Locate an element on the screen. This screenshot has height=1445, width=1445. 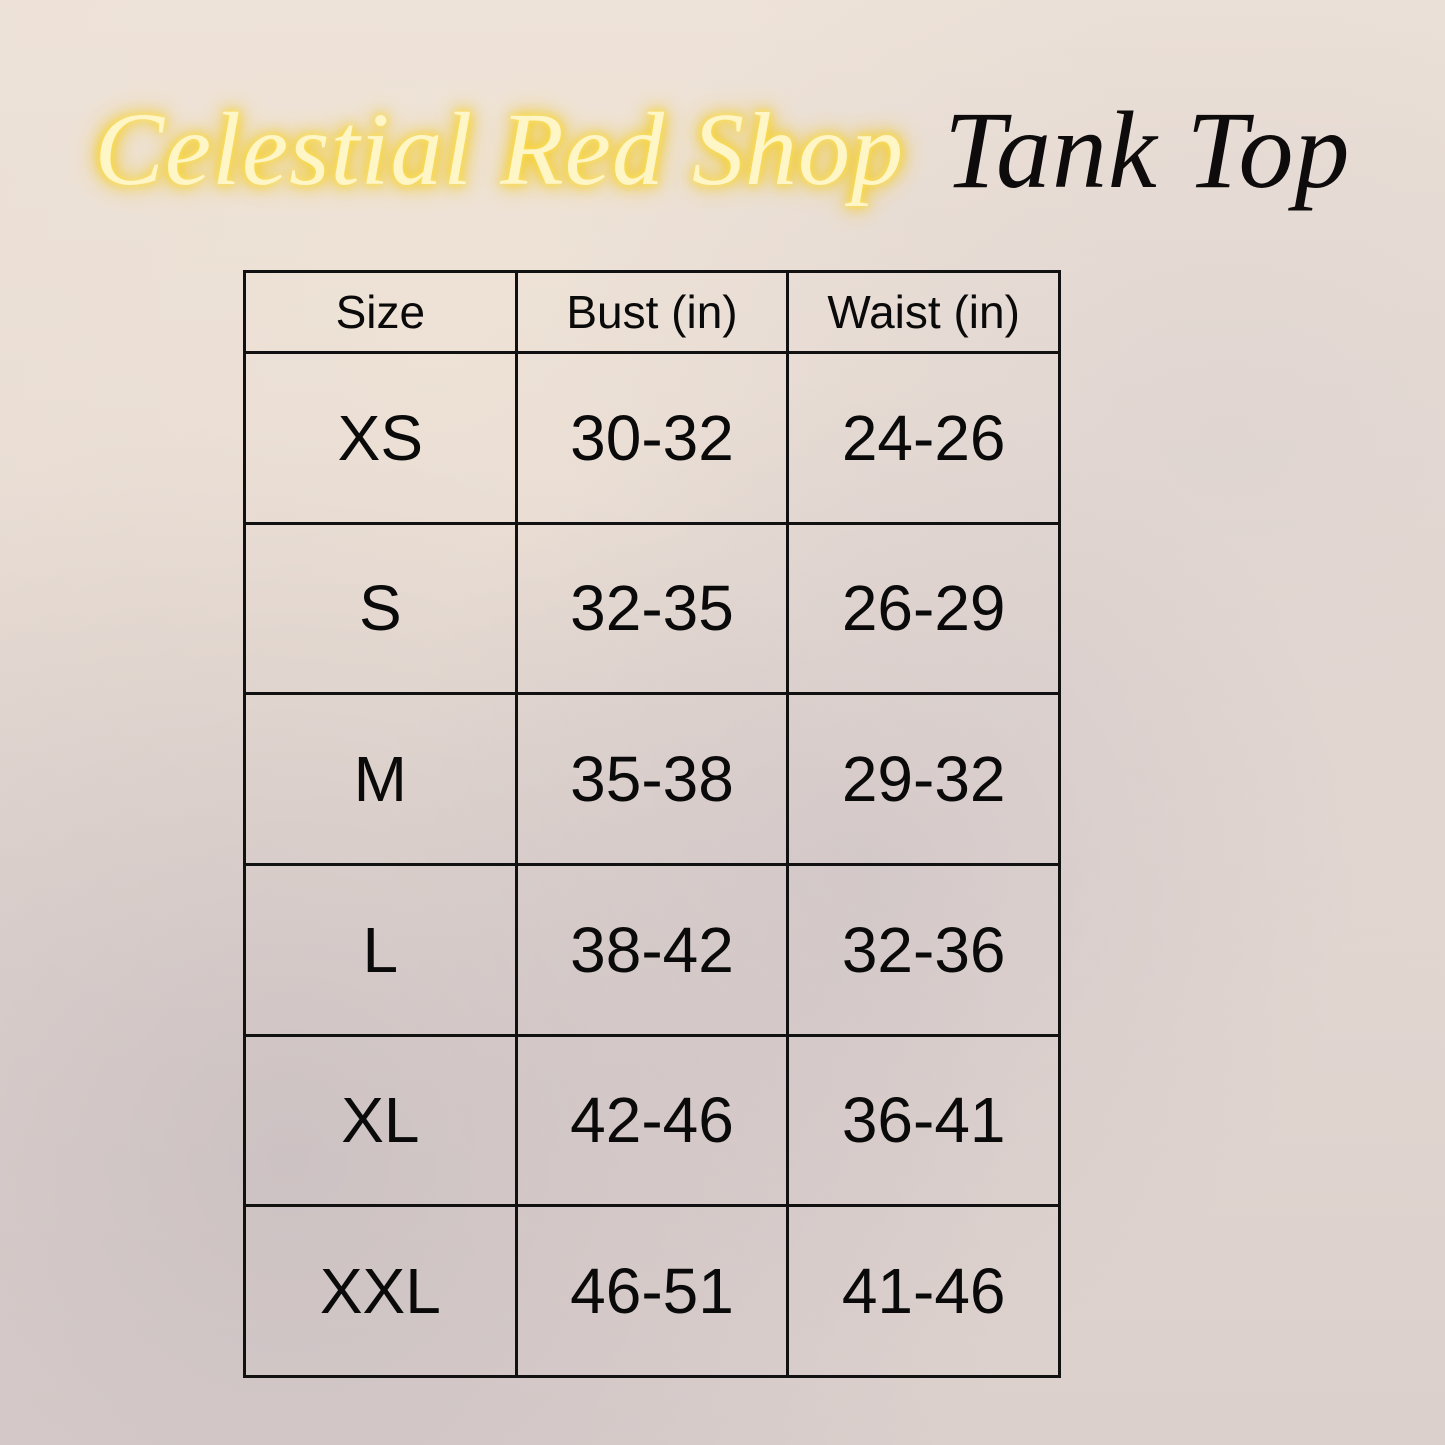
column-header: Bust (in) is located at coordinates (652, 312).